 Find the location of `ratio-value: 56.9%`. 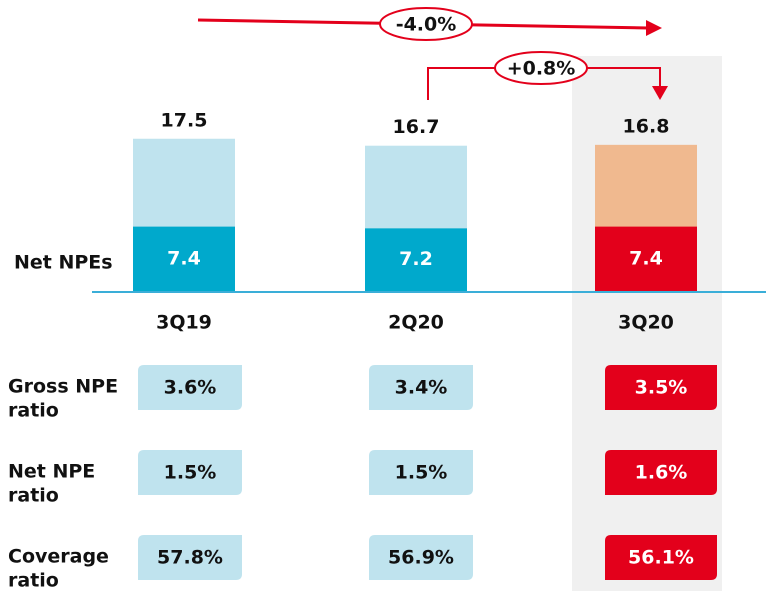

ratio-value: 56.9% is located at coordinates (421, 558).